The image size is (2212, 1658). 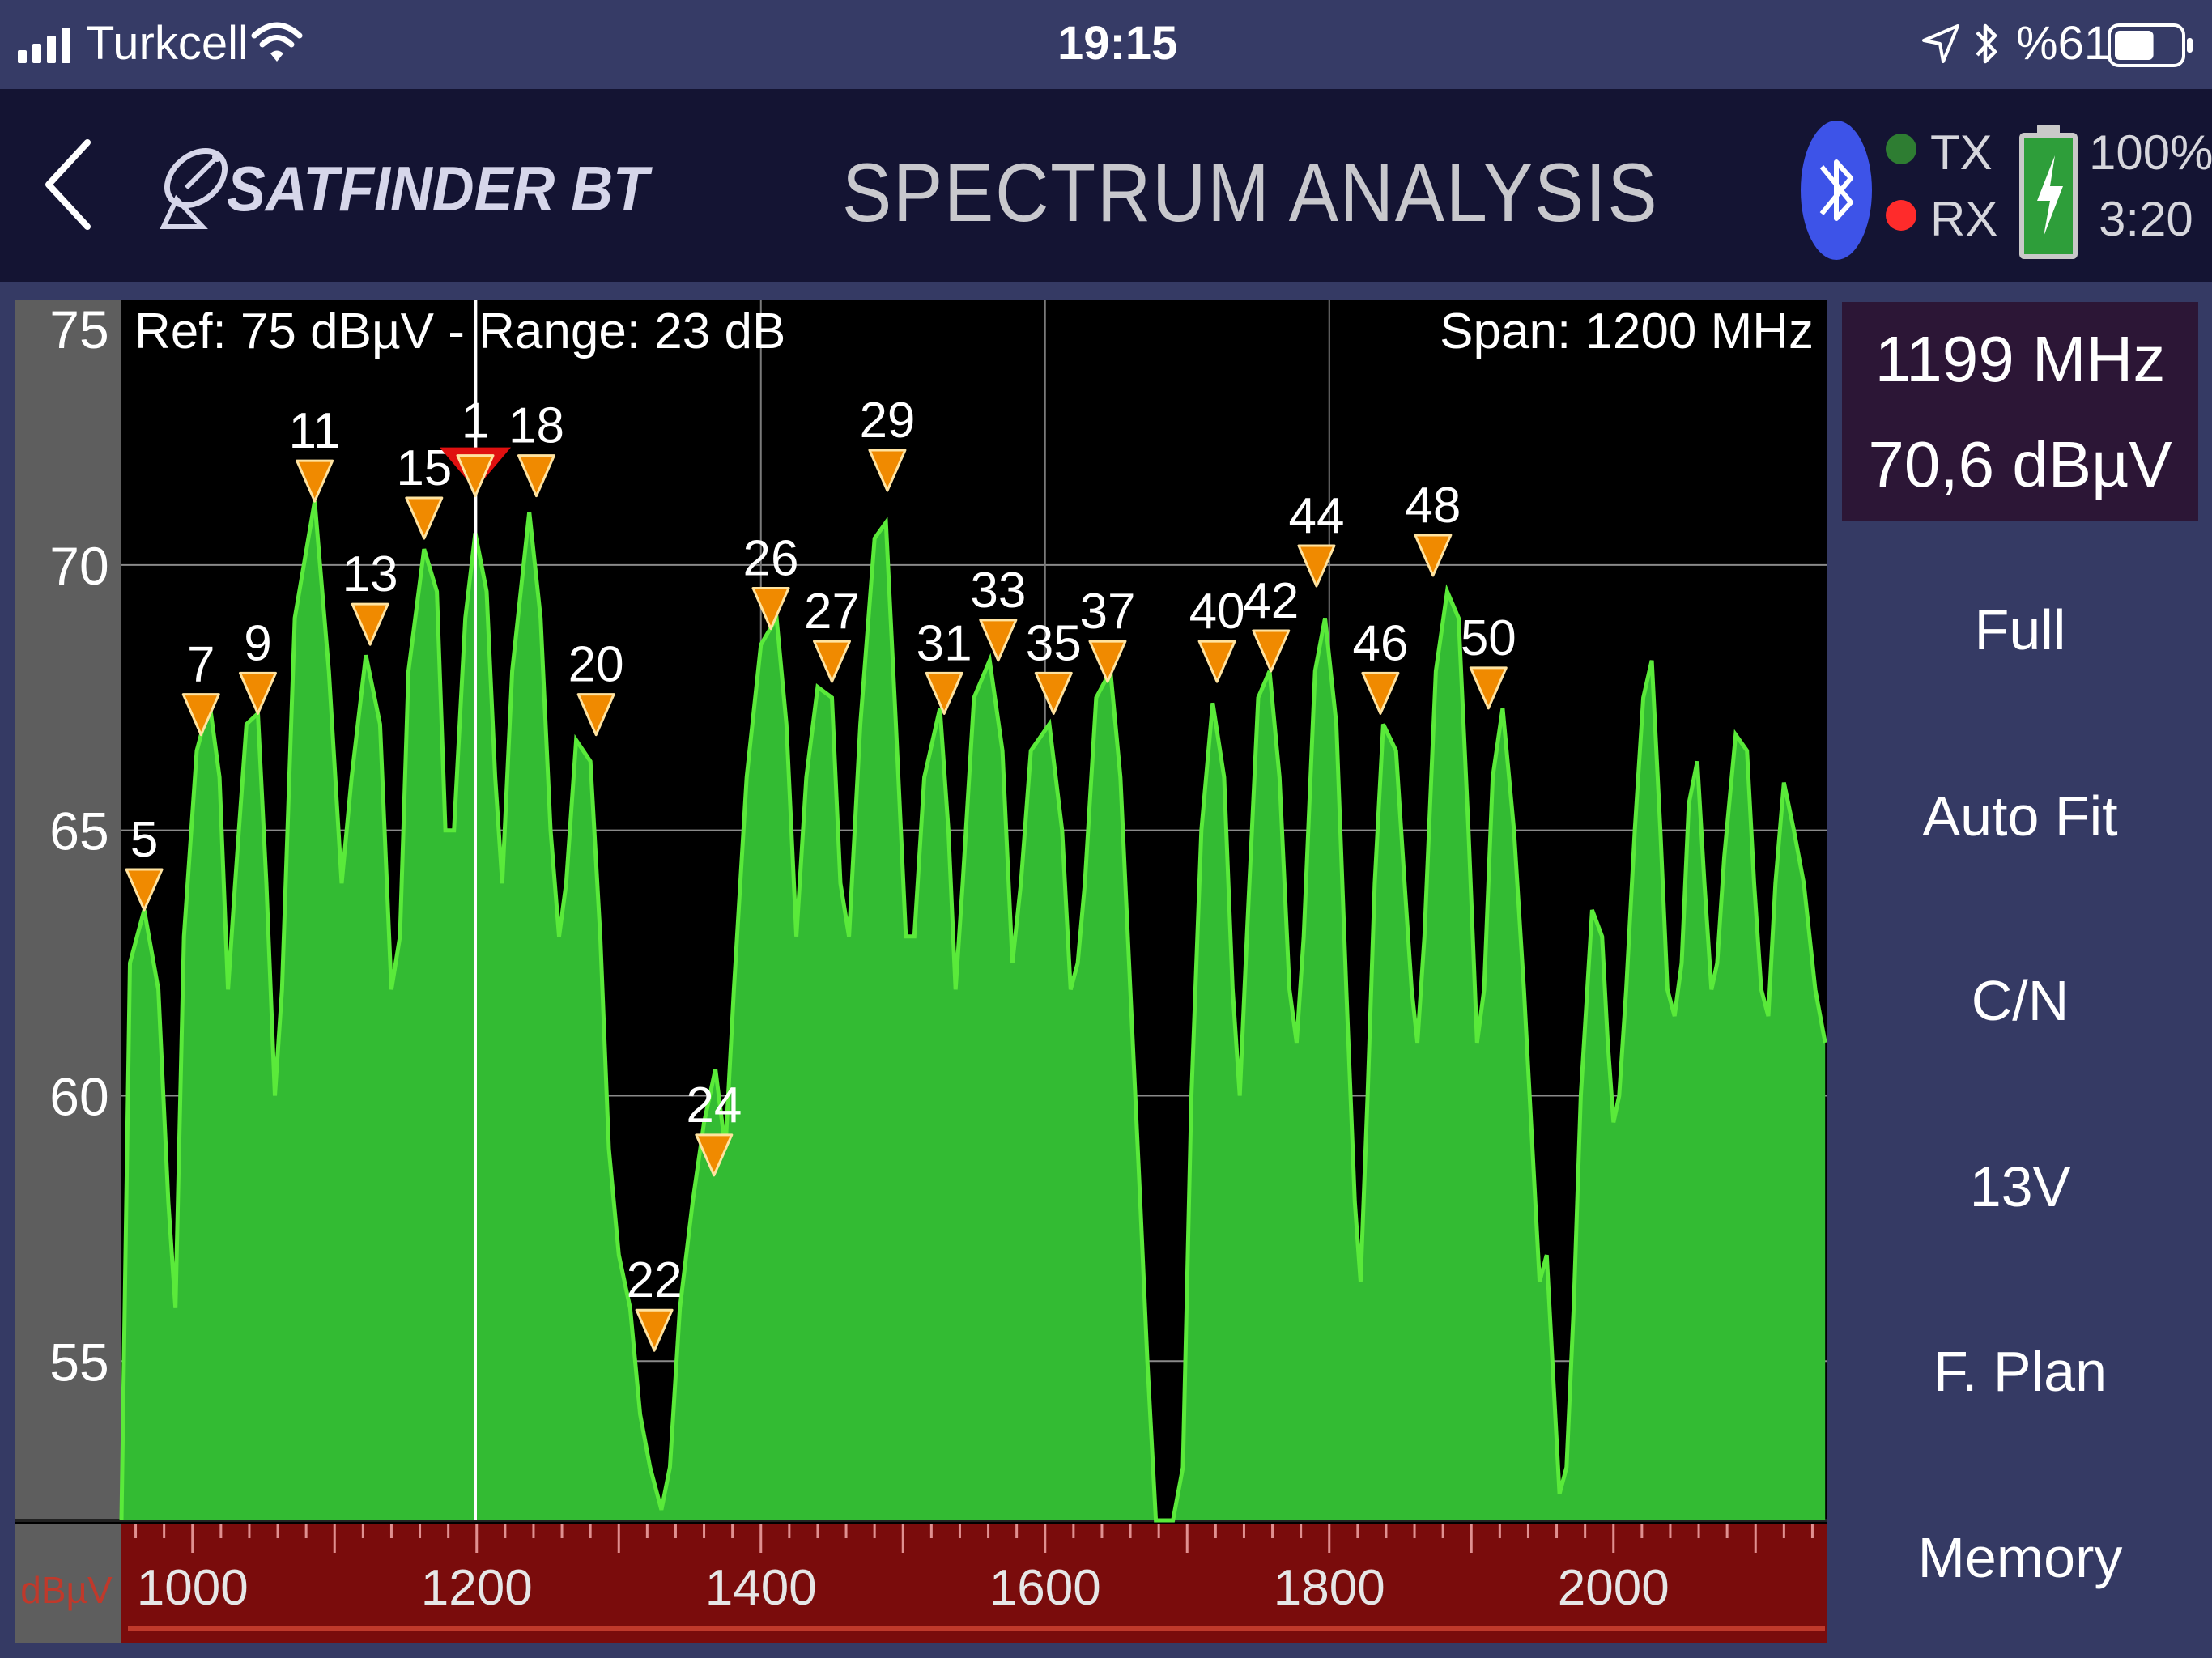 I want to click on peak-marker-13: 13, so click(x=370, y=596).